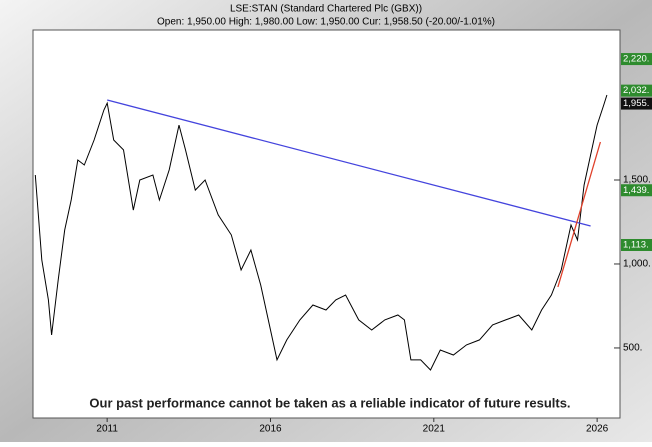 The width and height of the screenshot is (652, 447). I want to click on level-label: 2,220., so click(636, 59).